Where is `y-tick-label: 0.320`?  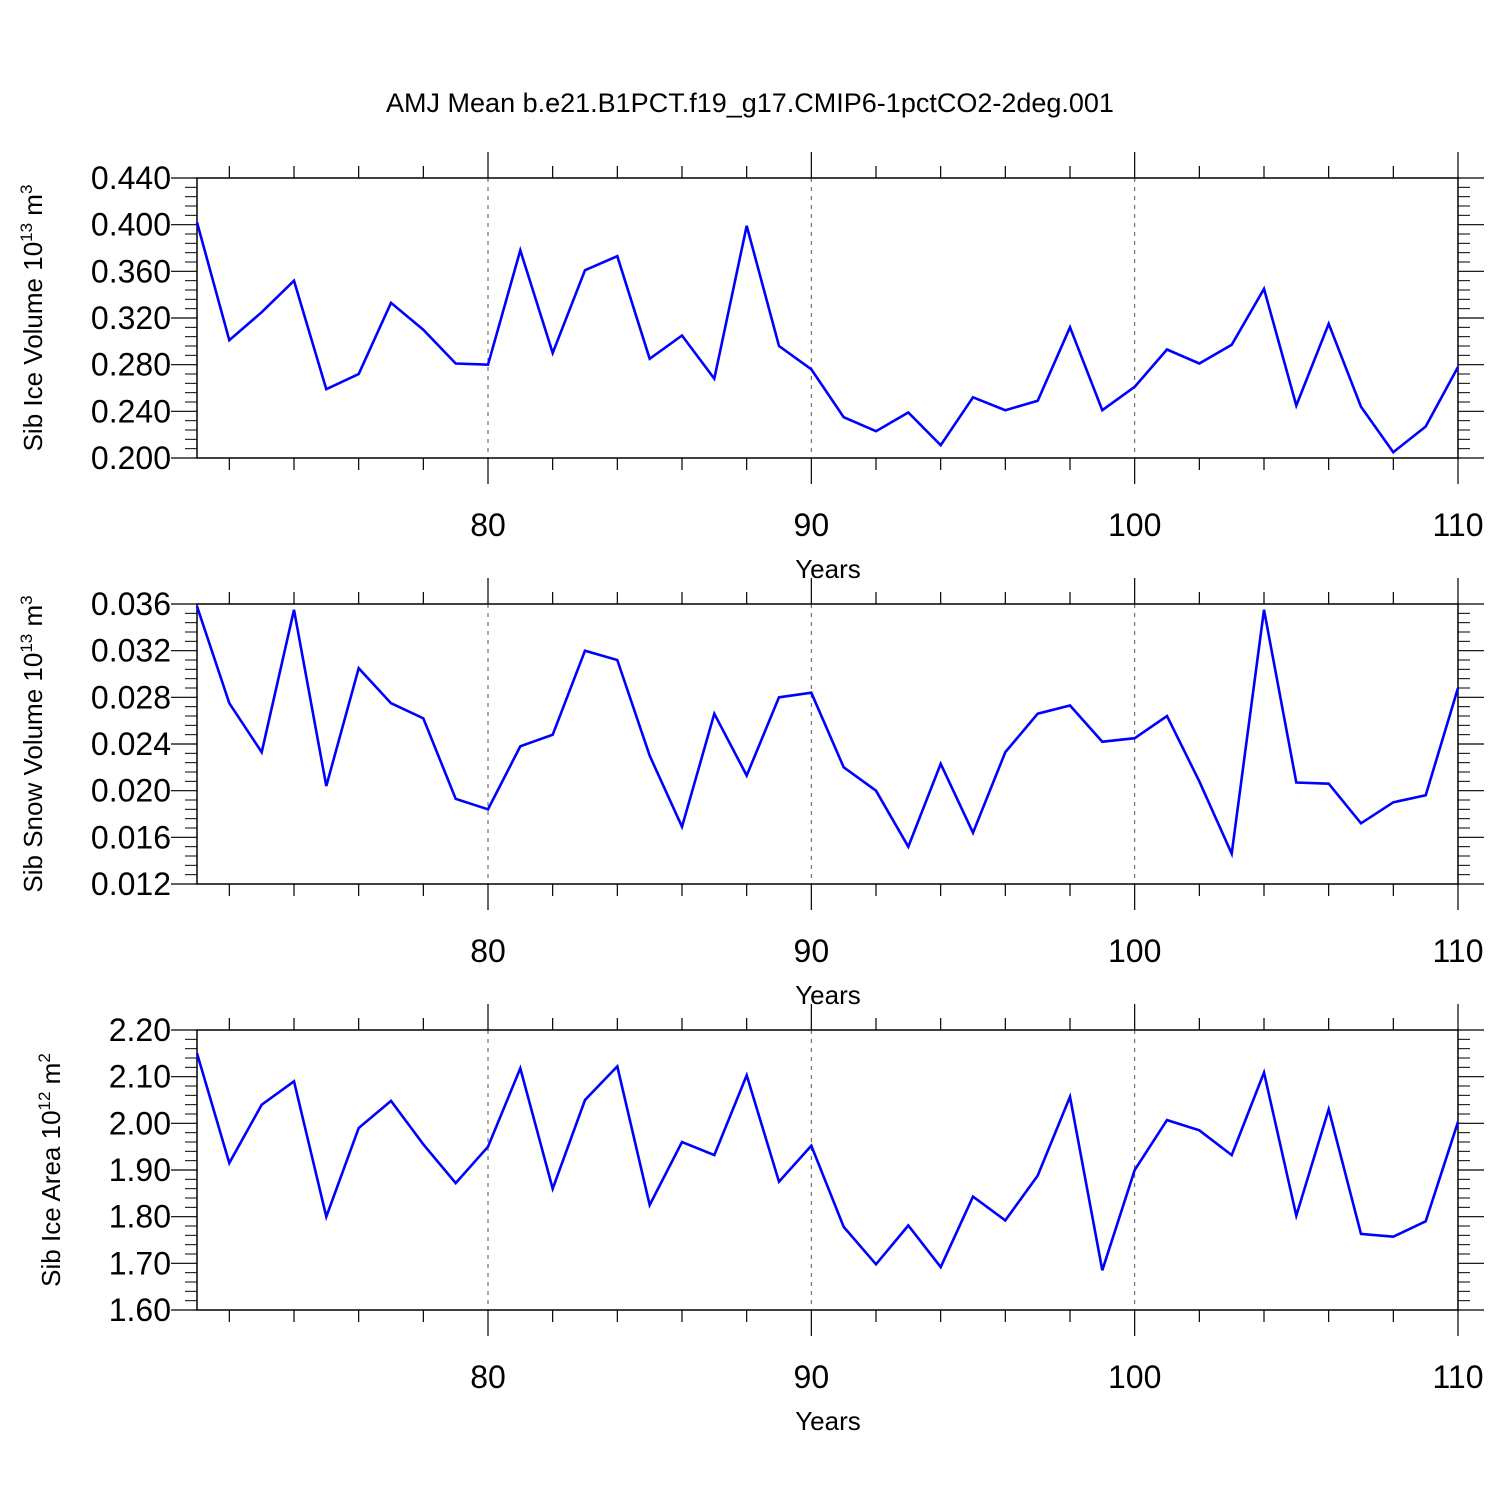 y-tick-label: 0.320 is located at coordinates (131, 318).